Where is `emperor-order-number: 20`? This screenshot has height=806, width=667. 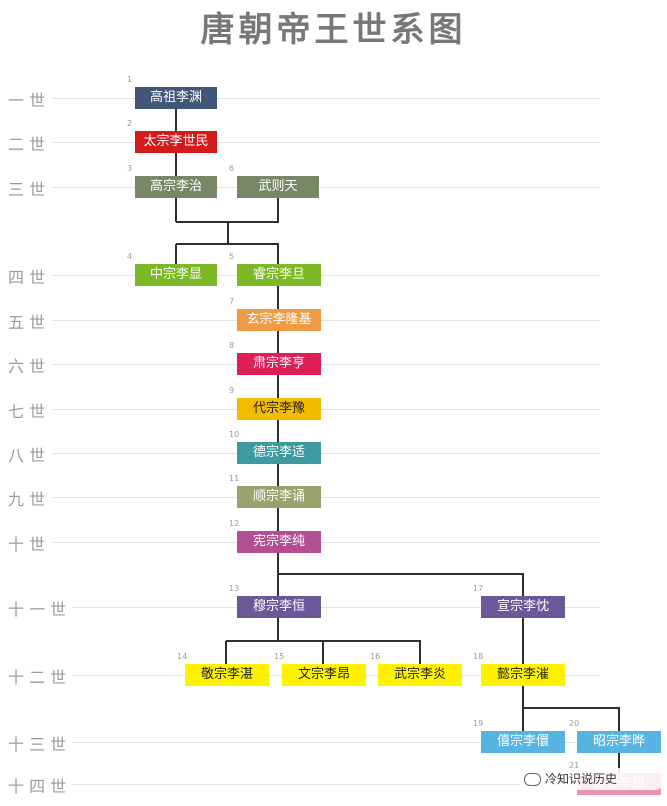
emperor-order-number: 20 is located at coordinates (574, 723).